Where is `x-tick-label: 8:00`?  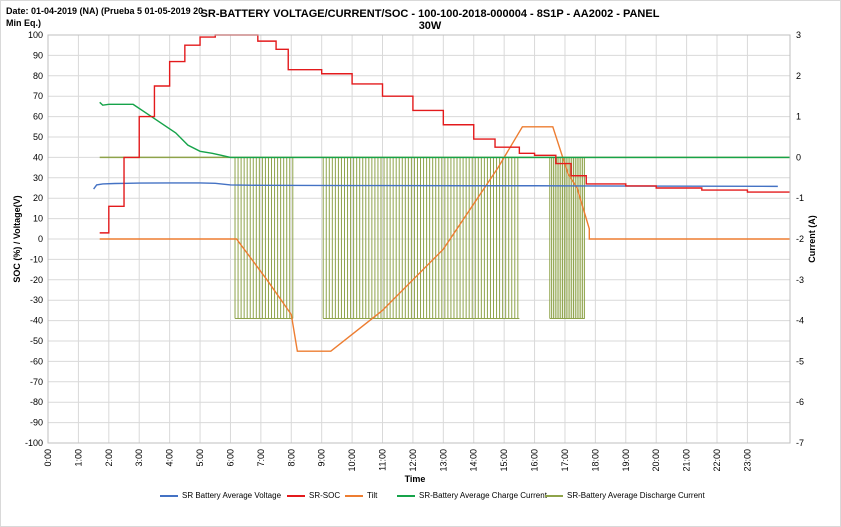
x-tick-label: 8:00 is located at coordinates (291, 458).